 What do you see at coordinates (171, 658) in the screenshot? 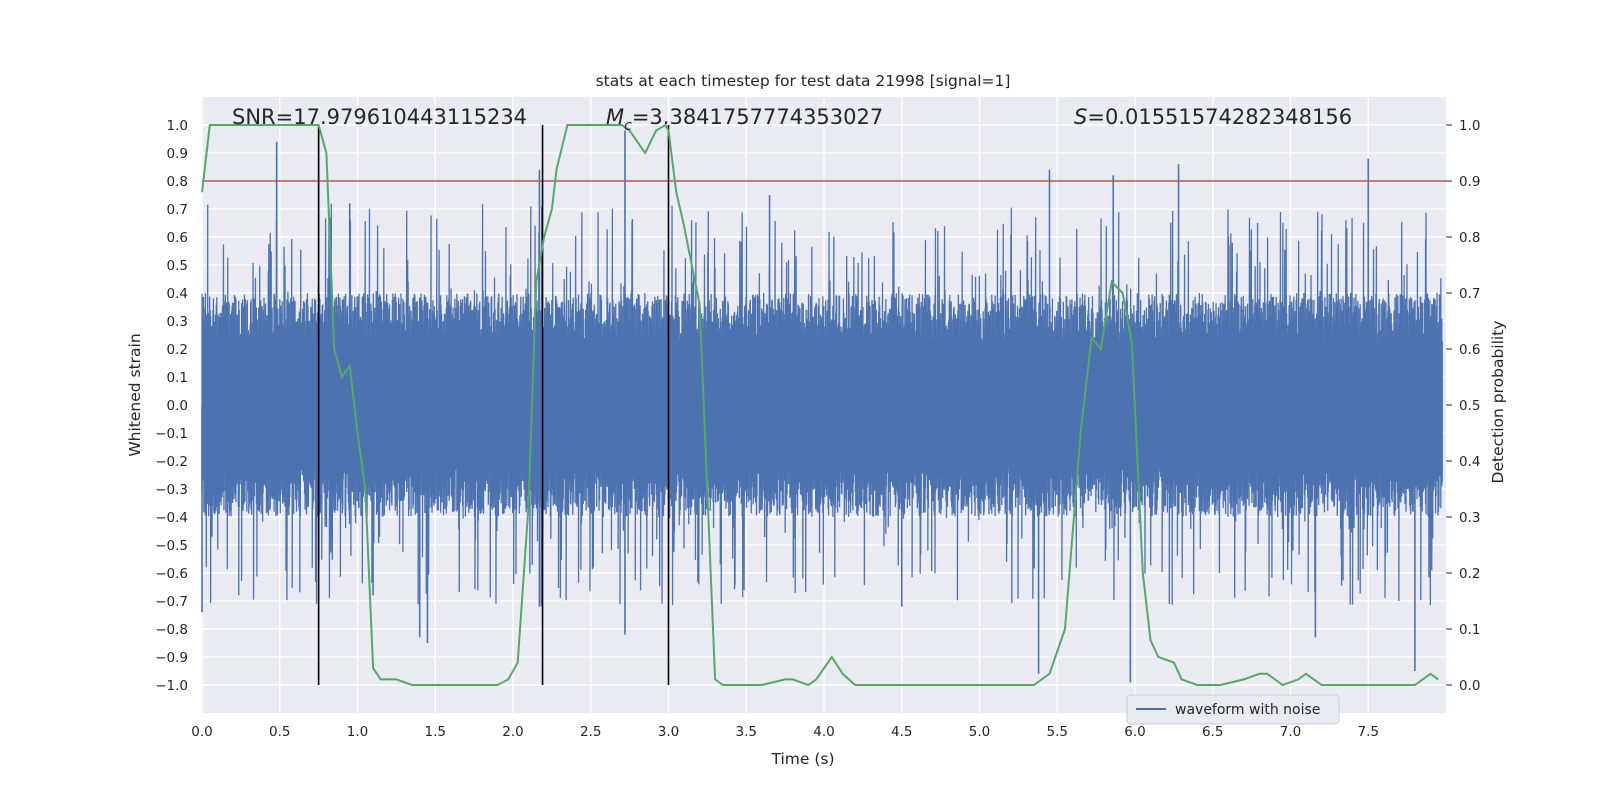
I see `y-tick-label: −0.9` at bounding box center [171, 658].